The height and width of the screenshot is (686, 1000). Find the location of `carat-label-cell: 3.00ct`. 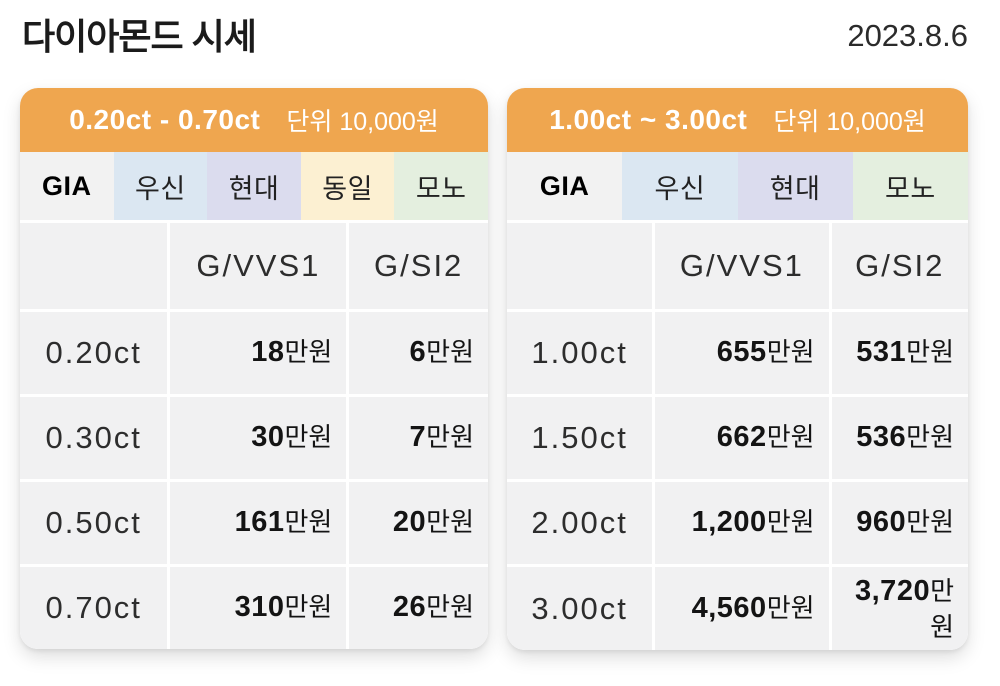

carat-label-cell: 3.00ct is located at coordinates (580, 609).